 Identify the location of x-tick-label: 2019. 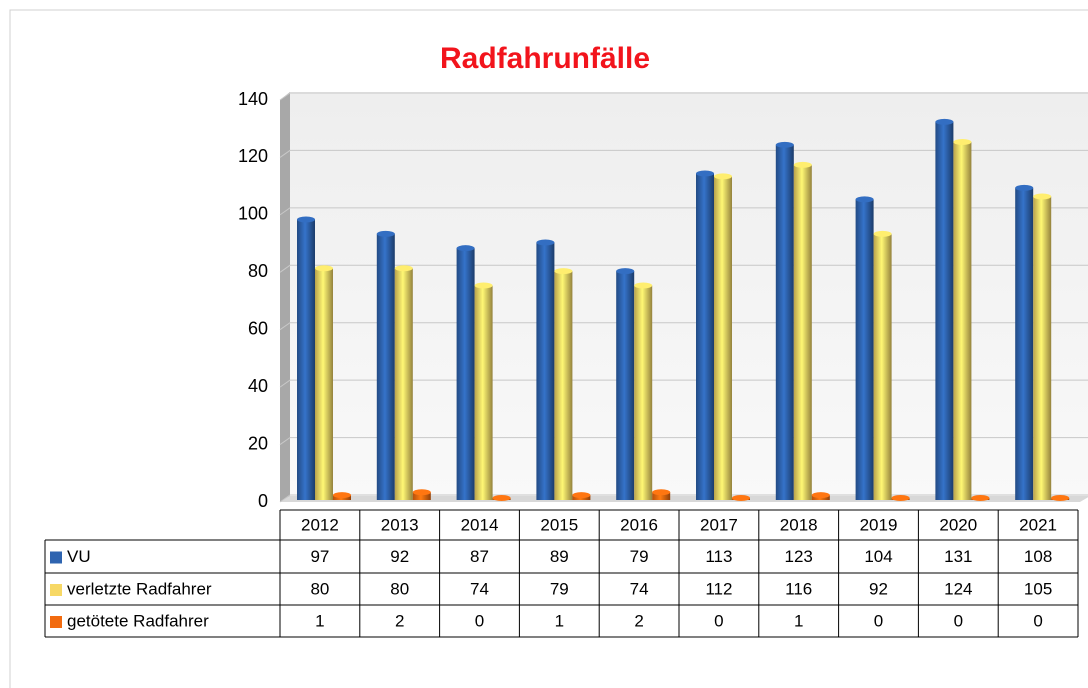
(879, 524).